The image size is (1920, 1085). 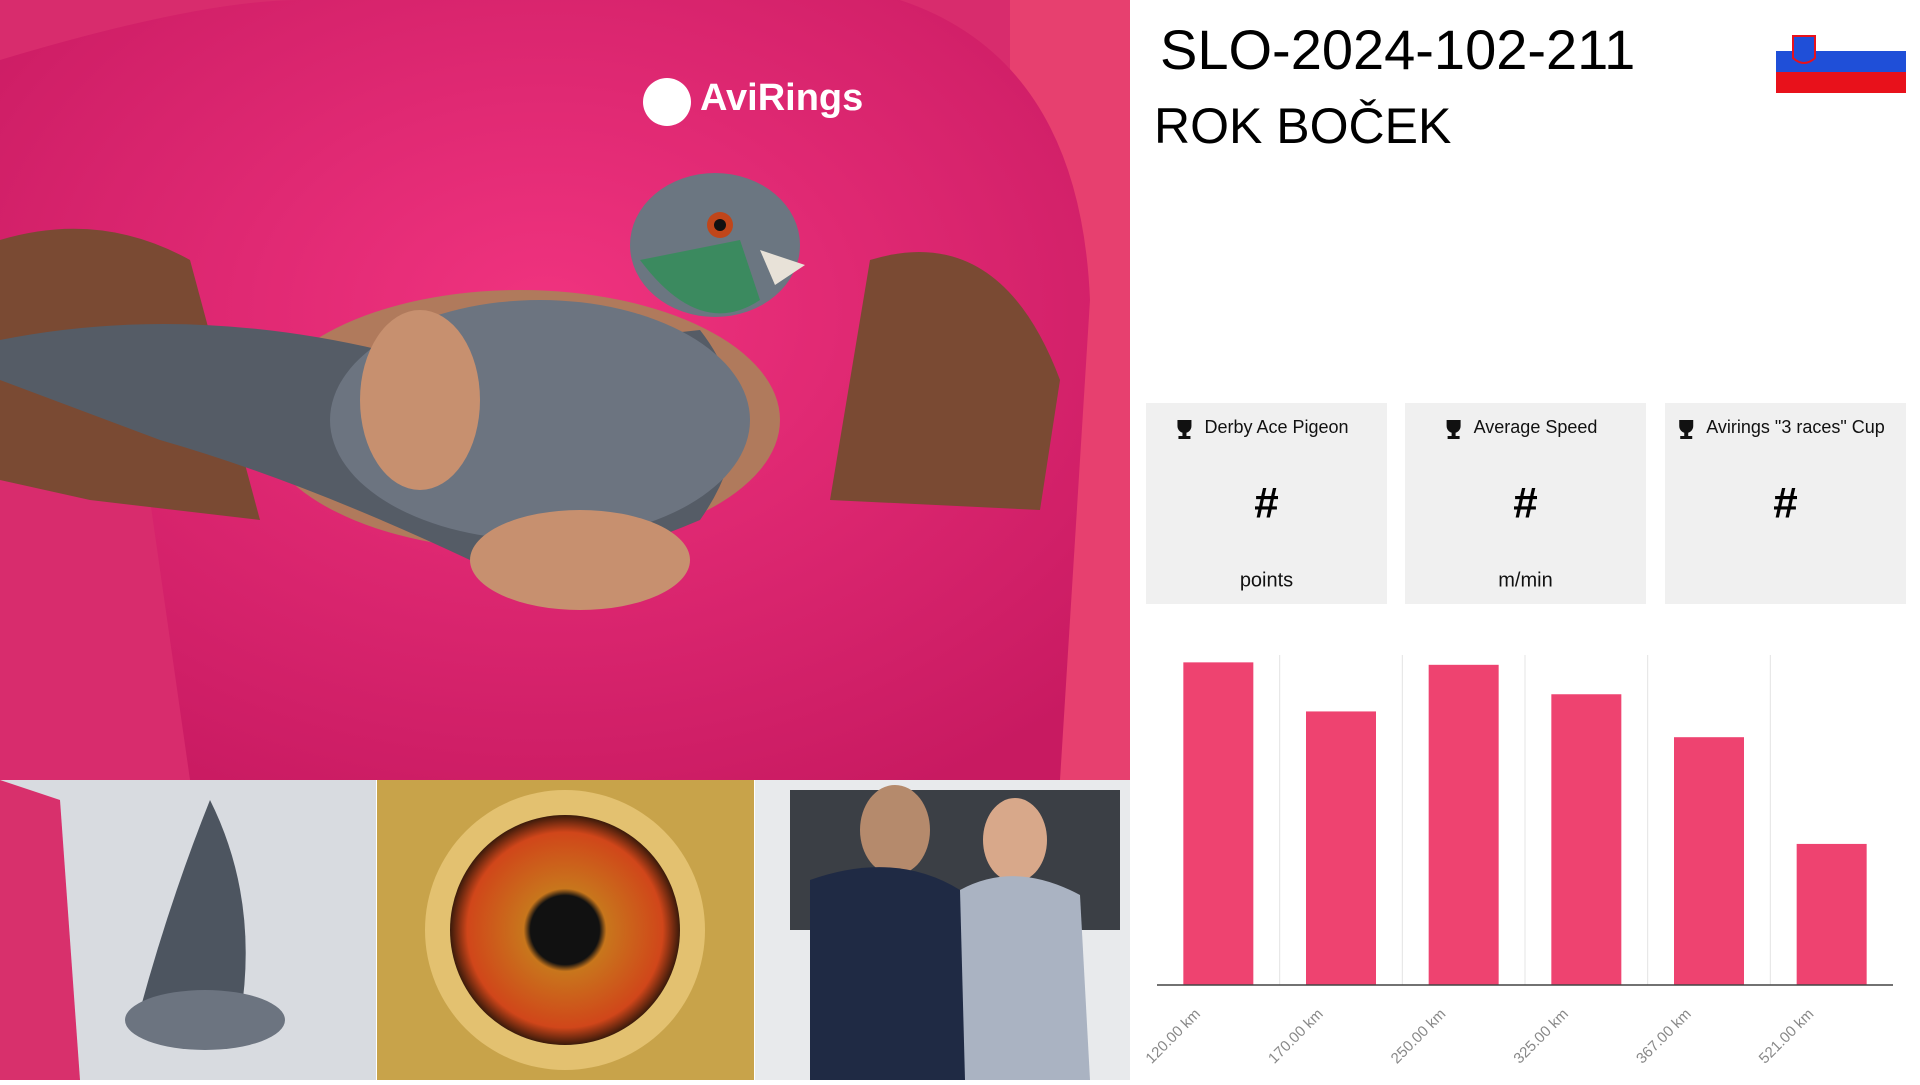 I want to click on card-unit: points, so click(x=1266, y=580).